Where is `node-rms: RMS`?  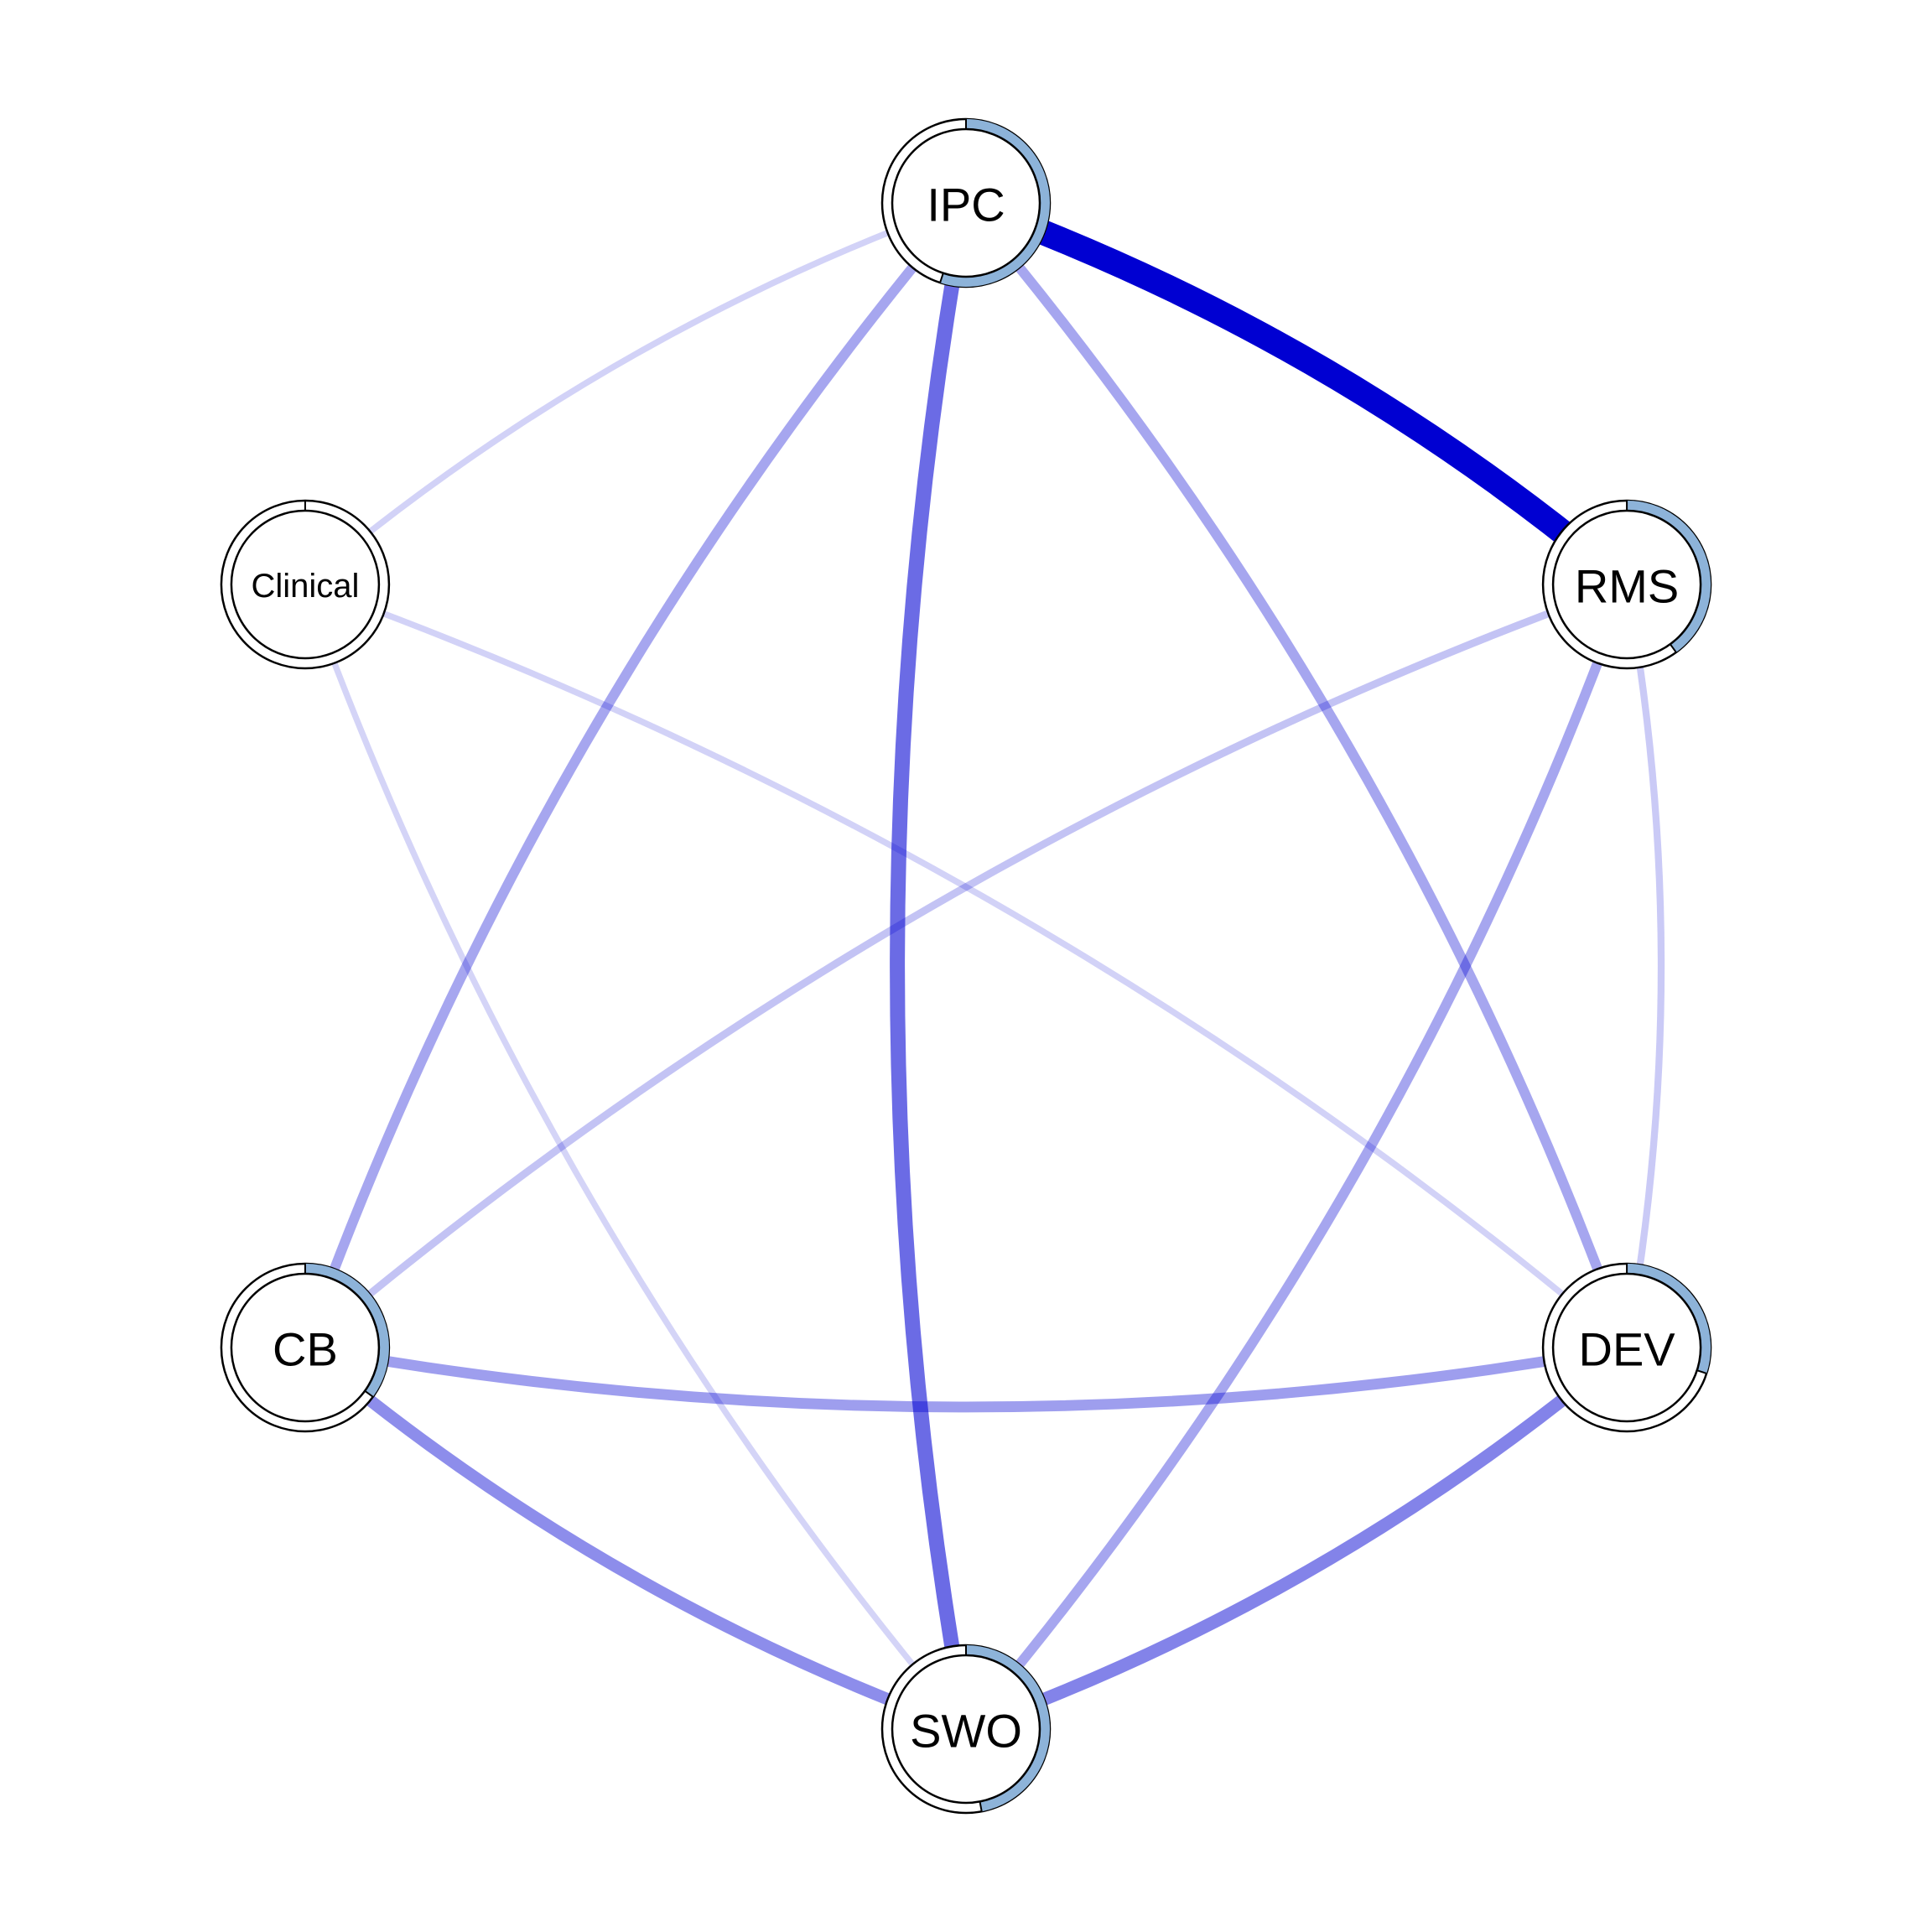
node-rms: RMS is located at coordinates (1626, 584).